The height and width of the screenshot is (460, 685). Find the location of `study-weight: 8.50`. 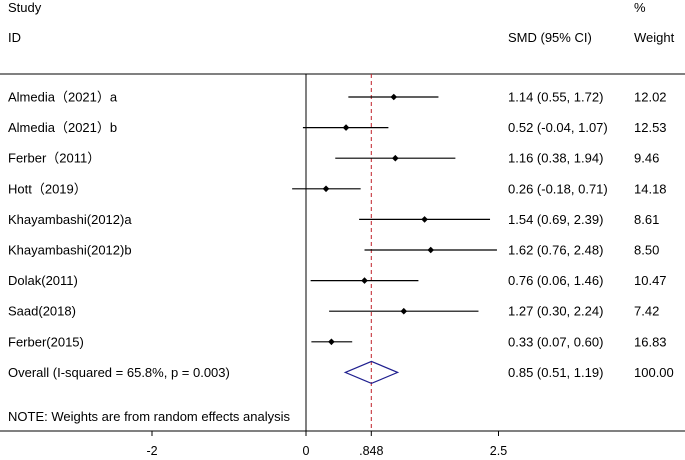

study-weight: 8.50 is located at coordinates (646, 250).